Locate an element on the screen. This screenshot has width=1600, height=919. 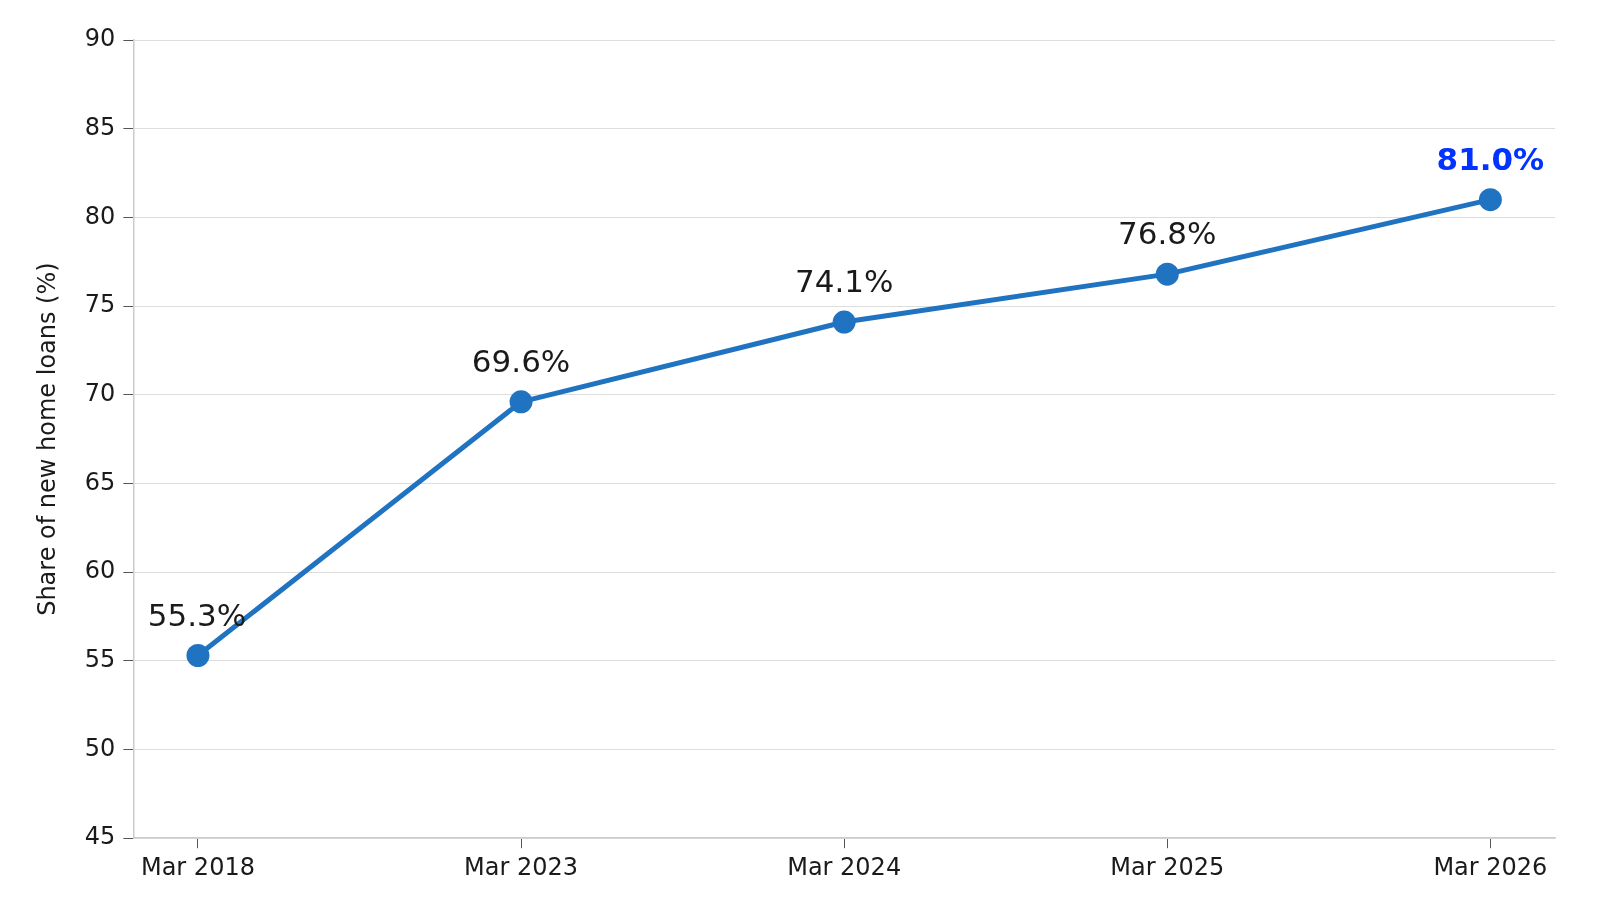
data-label: 55.3% is located at coordinates (197, 614).